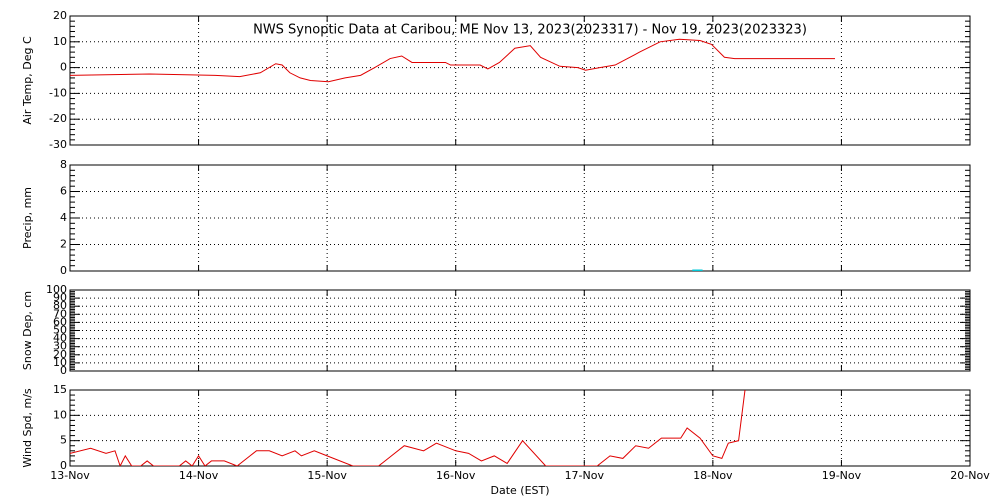 The width and height of the screenshot is (1000, 500). What do you see at coordinates (27, 218) in the screenshot?
I see `y-axis-label: Precip, mm` at bounding box center [27, 218].